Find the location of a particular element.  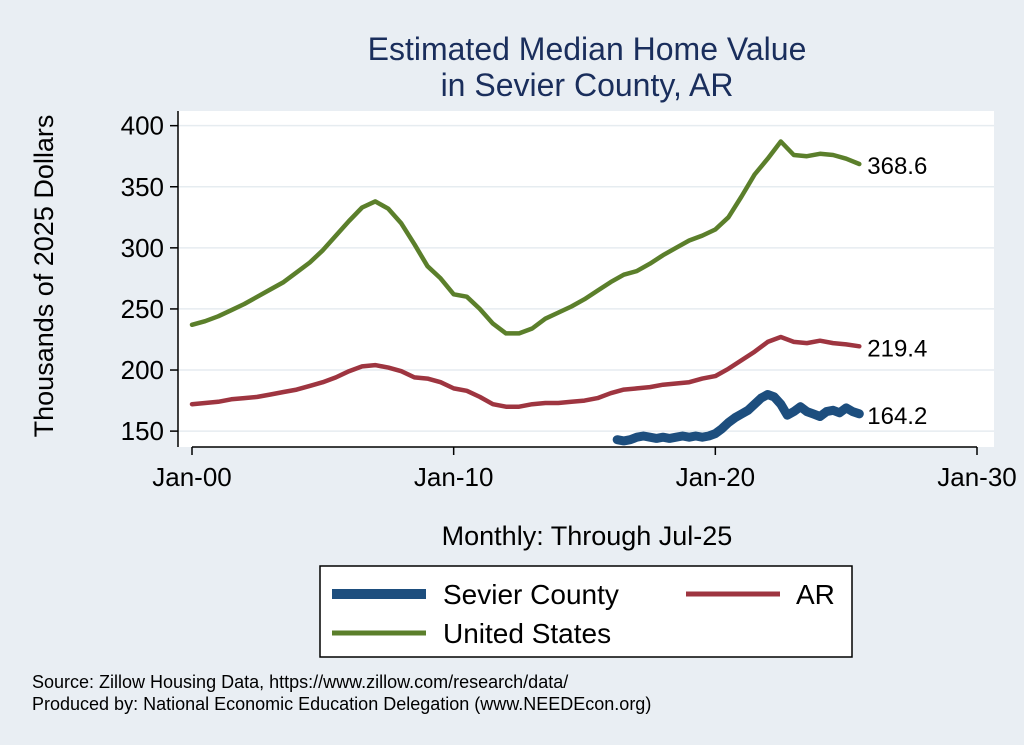

series-line-ar is located at coordinates (525, 371).